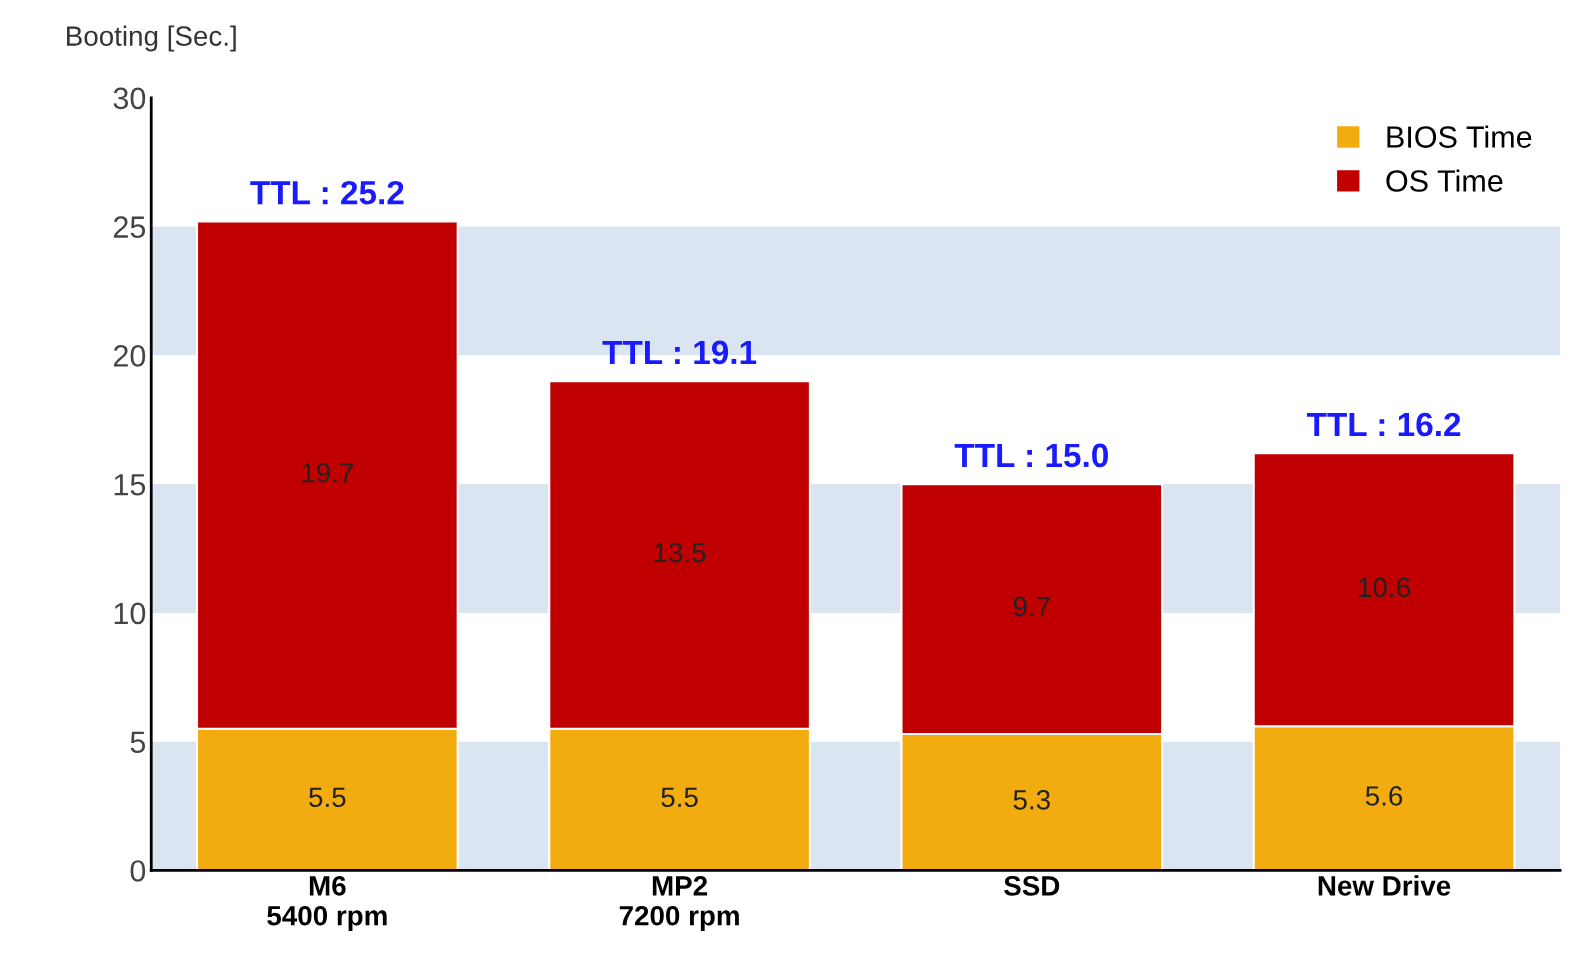 The image size is (1592, 978). Describe the element at coordinates (130, 485) in the screenshot. I see `y-tick-label: 15` at that location.